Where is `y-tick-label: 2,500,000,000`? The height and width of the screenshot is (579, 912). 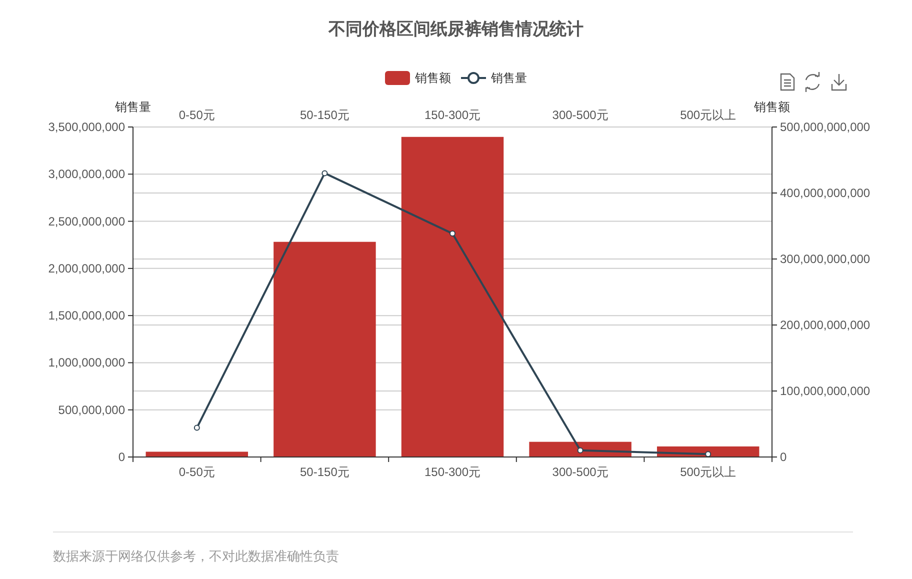
y-tick-label: 2,500,000,000 is located at coordinates (87, 221).